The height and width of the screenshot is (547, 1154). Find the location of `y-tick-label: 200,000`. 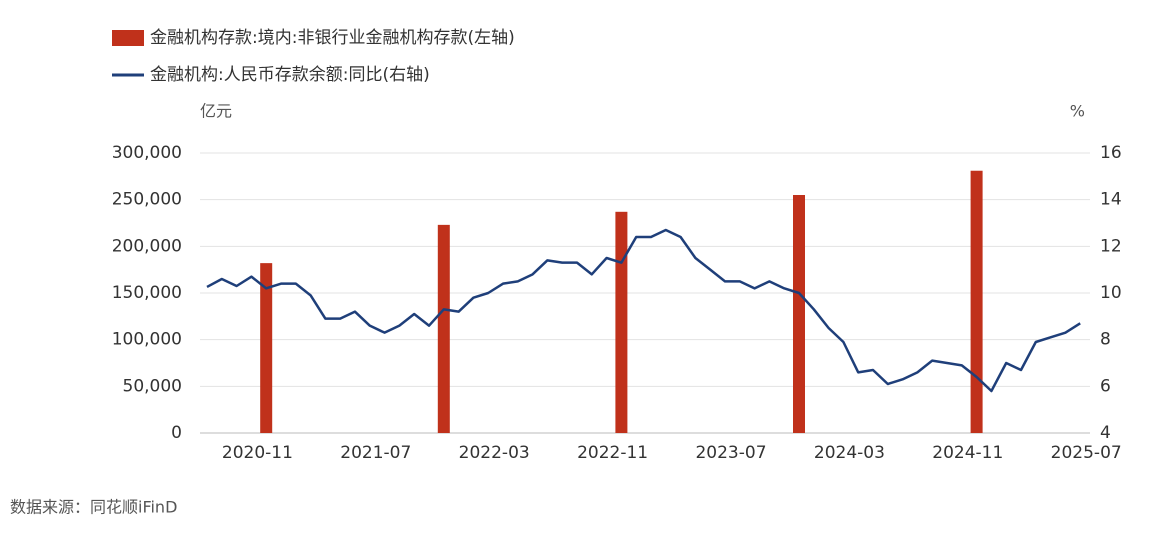

y-tick-label: 200,000 is located at coordinates (147, 246).